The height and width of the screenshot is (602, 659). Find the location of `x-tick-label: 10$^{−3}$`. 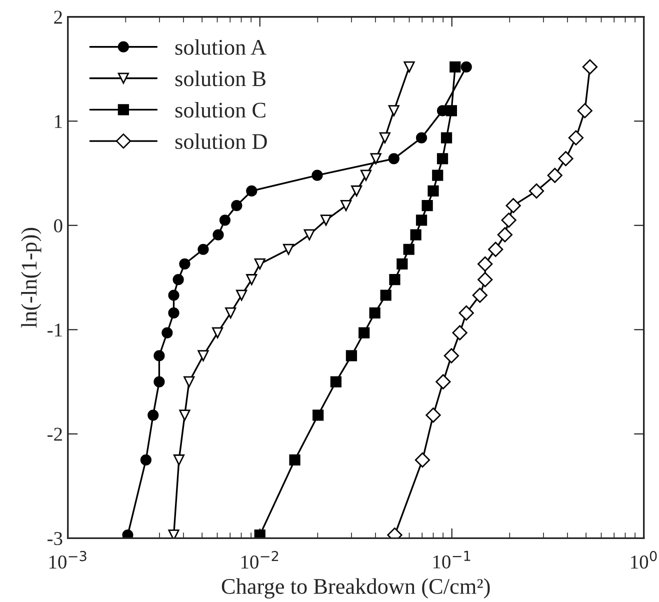

x-tick-label: 10$^{−3}$ is located at coordinates (67, 559).